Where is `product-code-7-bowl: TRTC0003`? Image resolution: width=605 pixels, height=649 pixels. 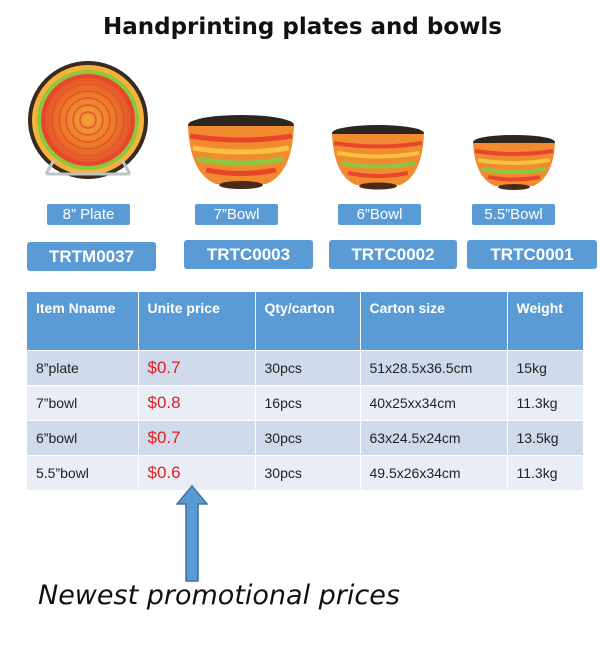 product-code-7-bowl: TRTC0003 is located at coordinates (248, 254).